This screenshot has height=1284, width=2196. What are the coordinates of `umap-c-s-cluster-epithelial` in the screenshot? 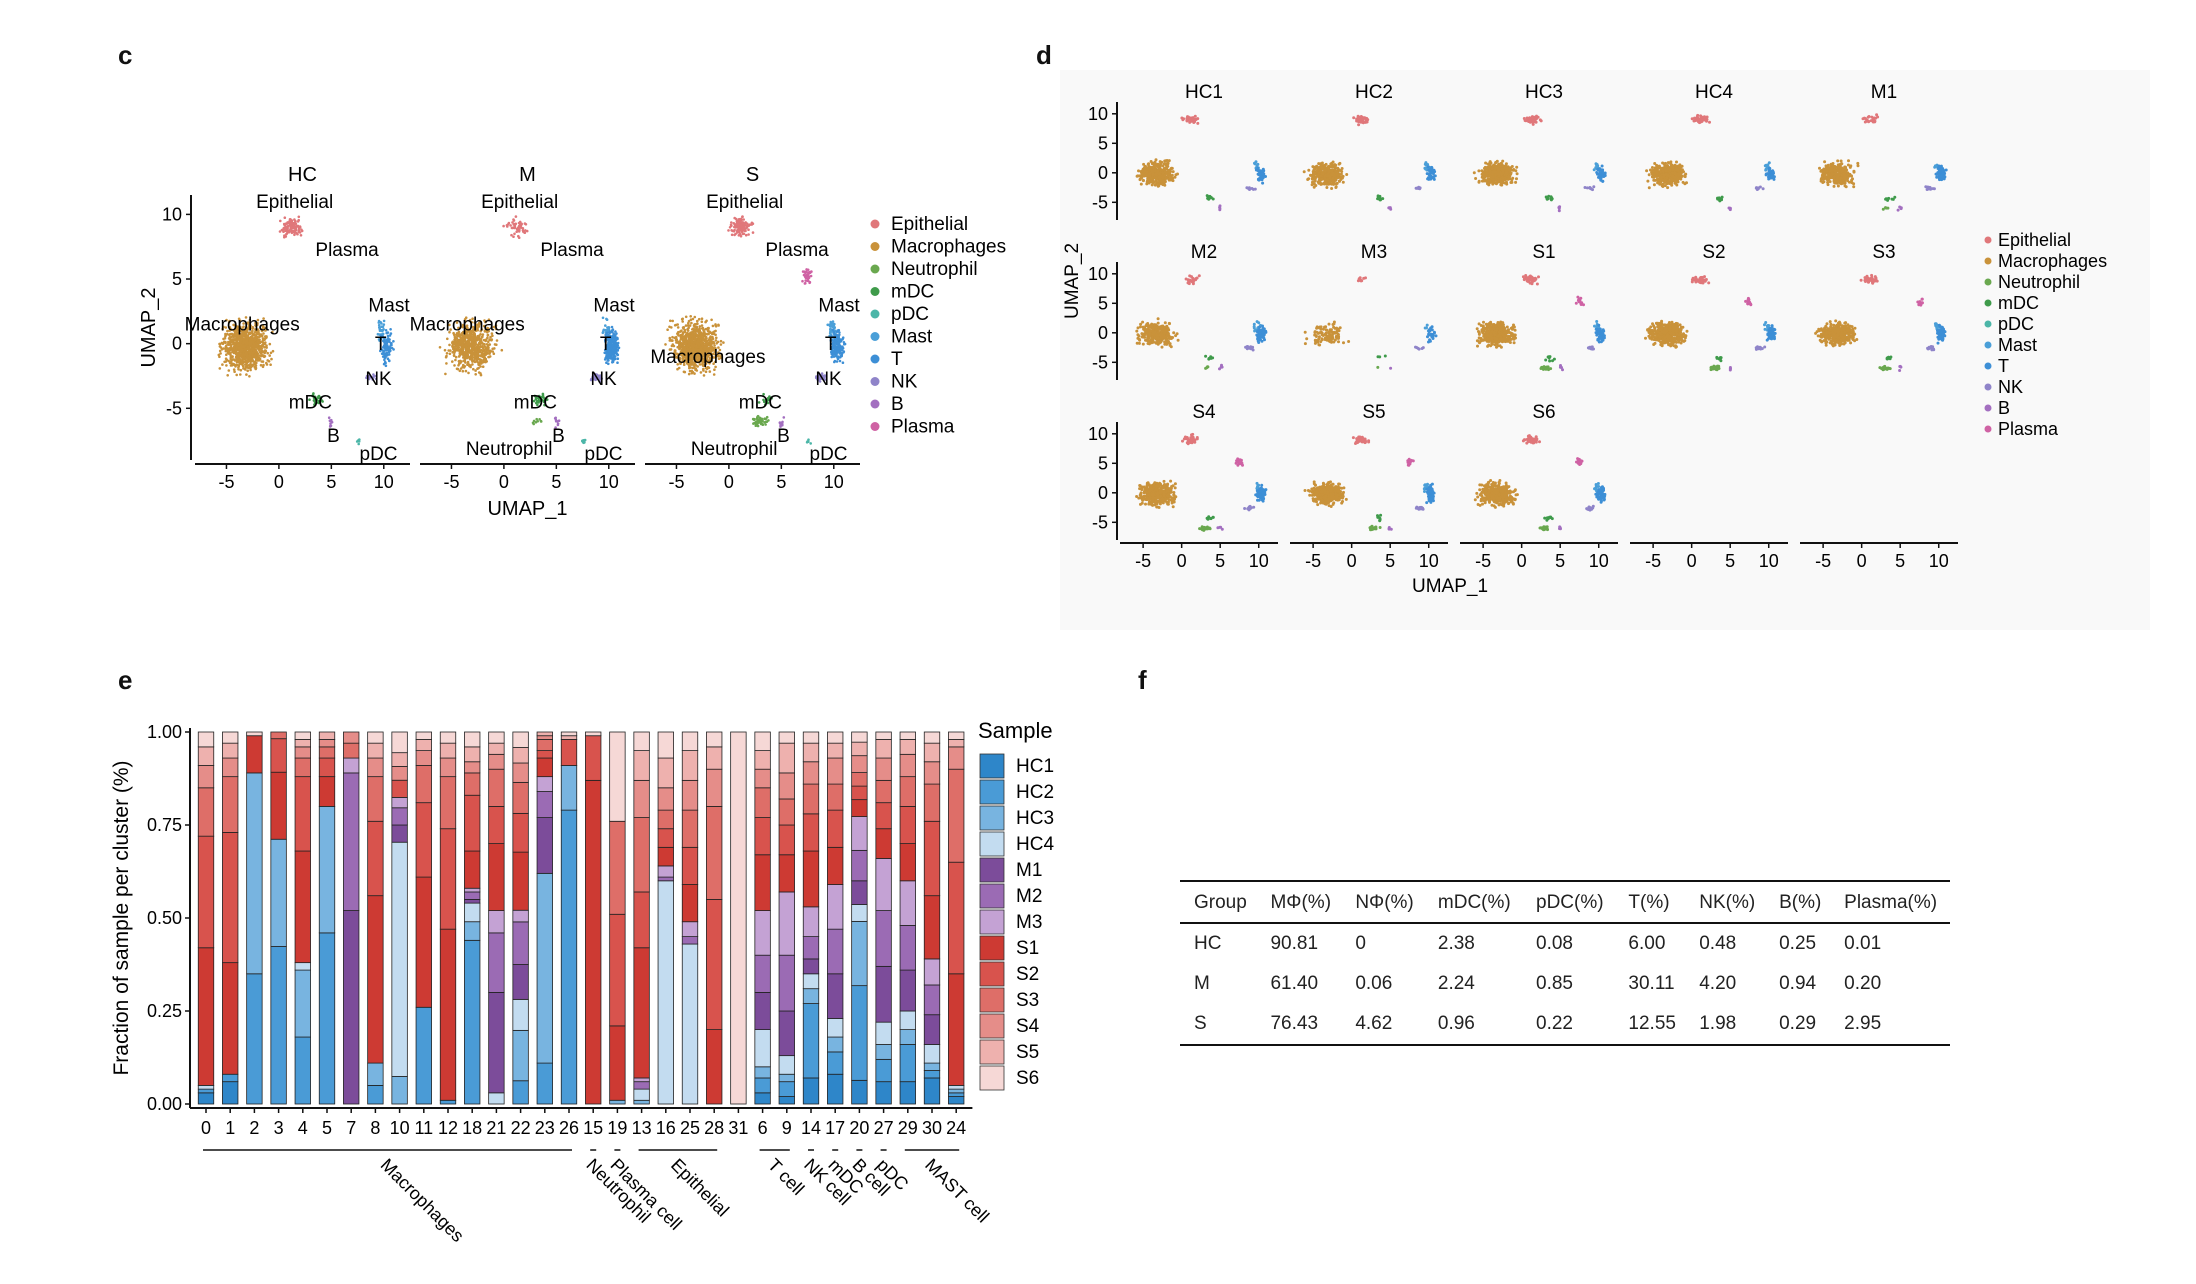 It's located at (741, 226).